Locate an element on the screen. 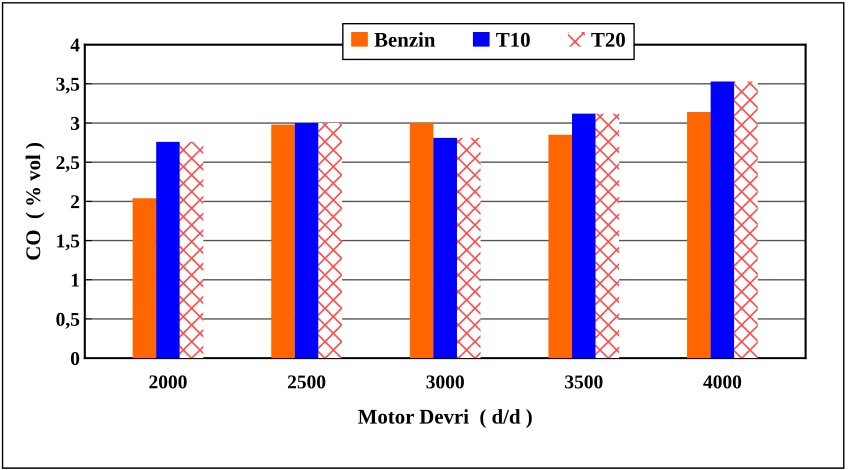  y-tick-label: 0,5 is located at coordinates (68, 320).